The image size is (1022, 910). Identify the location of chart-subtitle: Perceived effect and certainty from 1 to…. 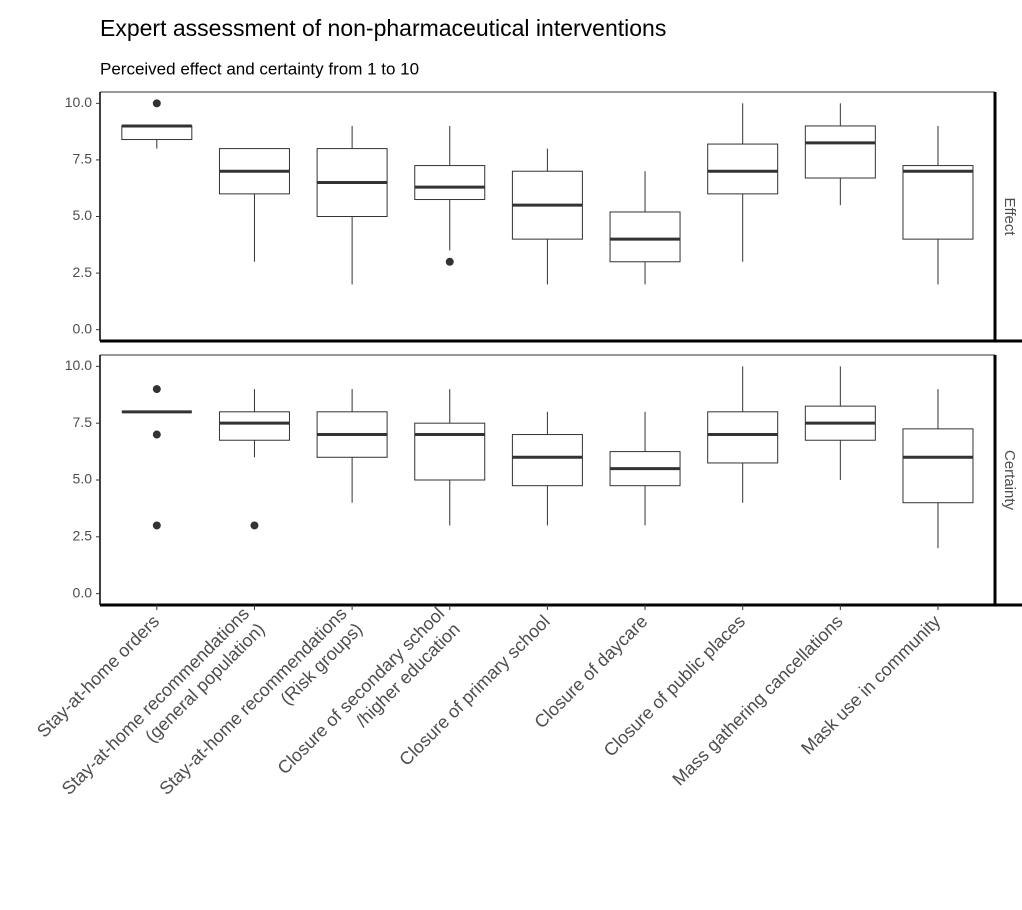
(259, 68).